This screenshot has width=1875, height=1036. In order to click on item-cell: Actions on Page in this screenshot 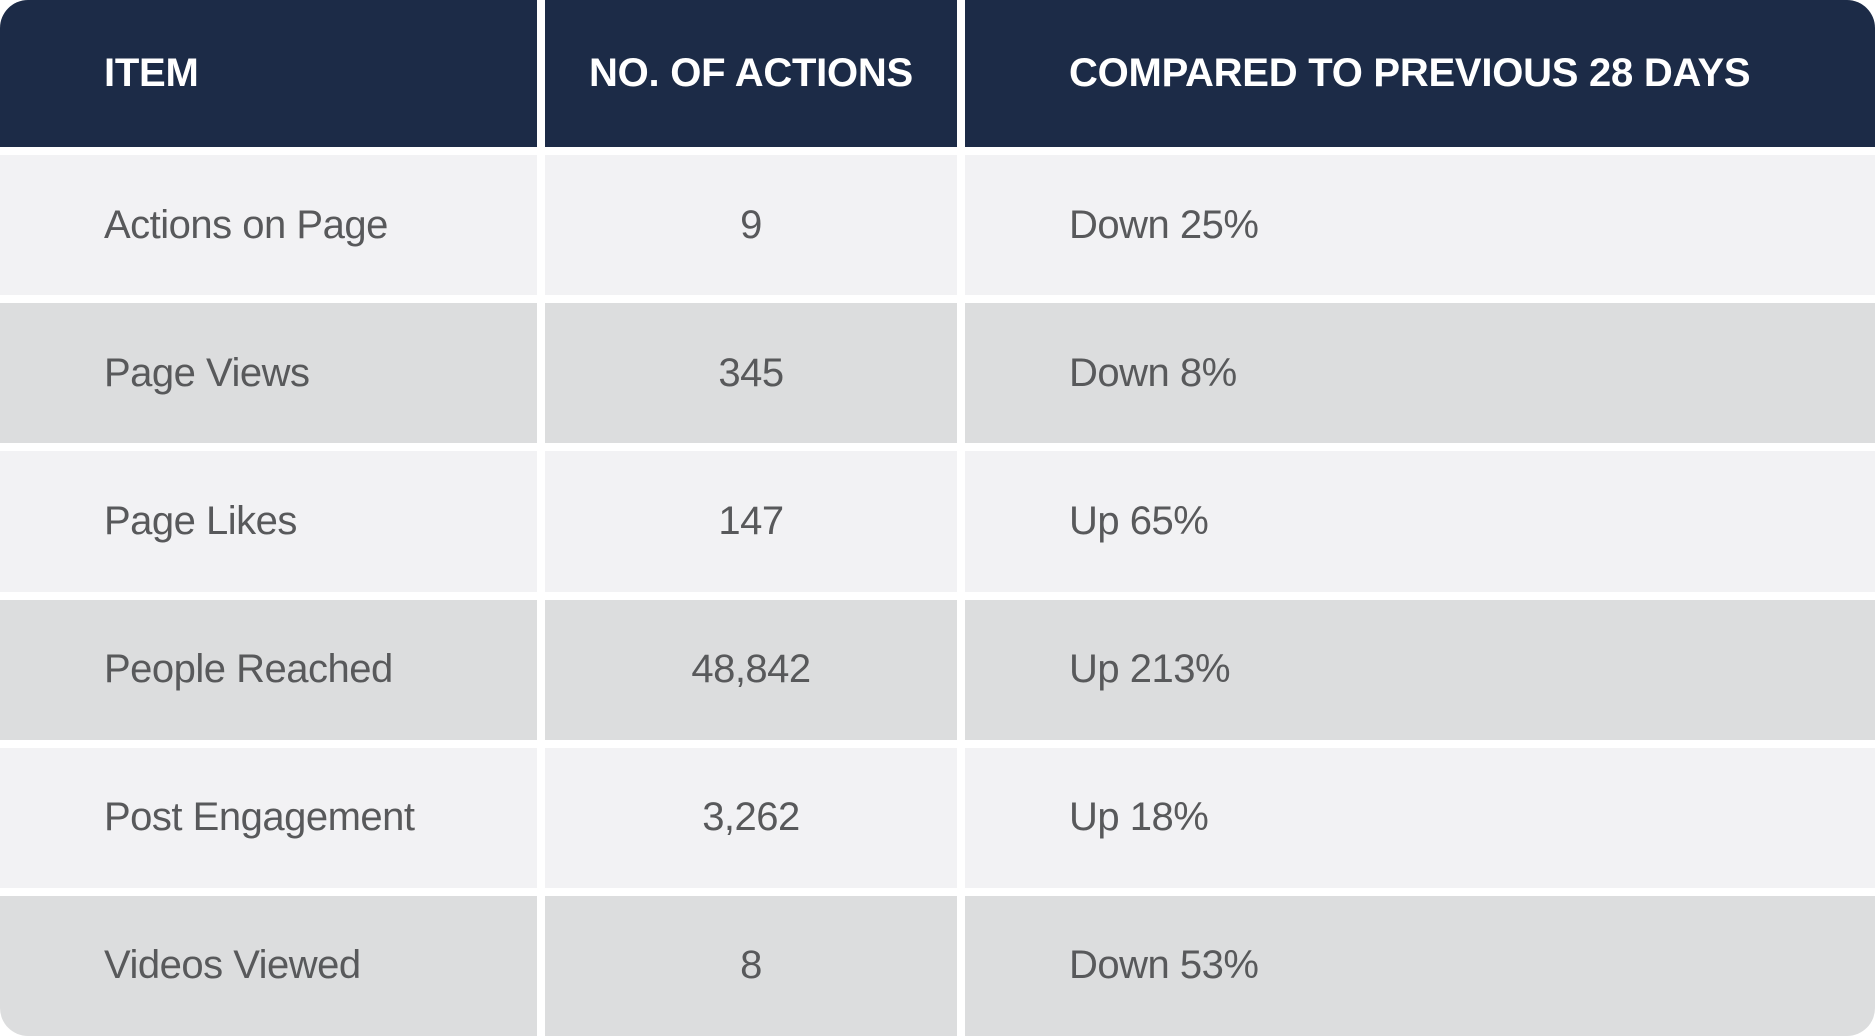, I will do `click(268, 225)`.